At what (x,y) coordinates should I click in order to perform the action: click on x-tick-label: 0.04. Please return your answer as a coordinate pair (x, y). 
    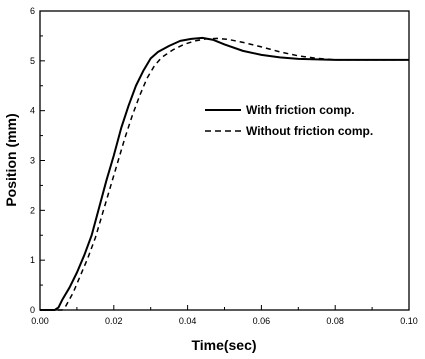
    Looking at the image, I should click on (188, 321).